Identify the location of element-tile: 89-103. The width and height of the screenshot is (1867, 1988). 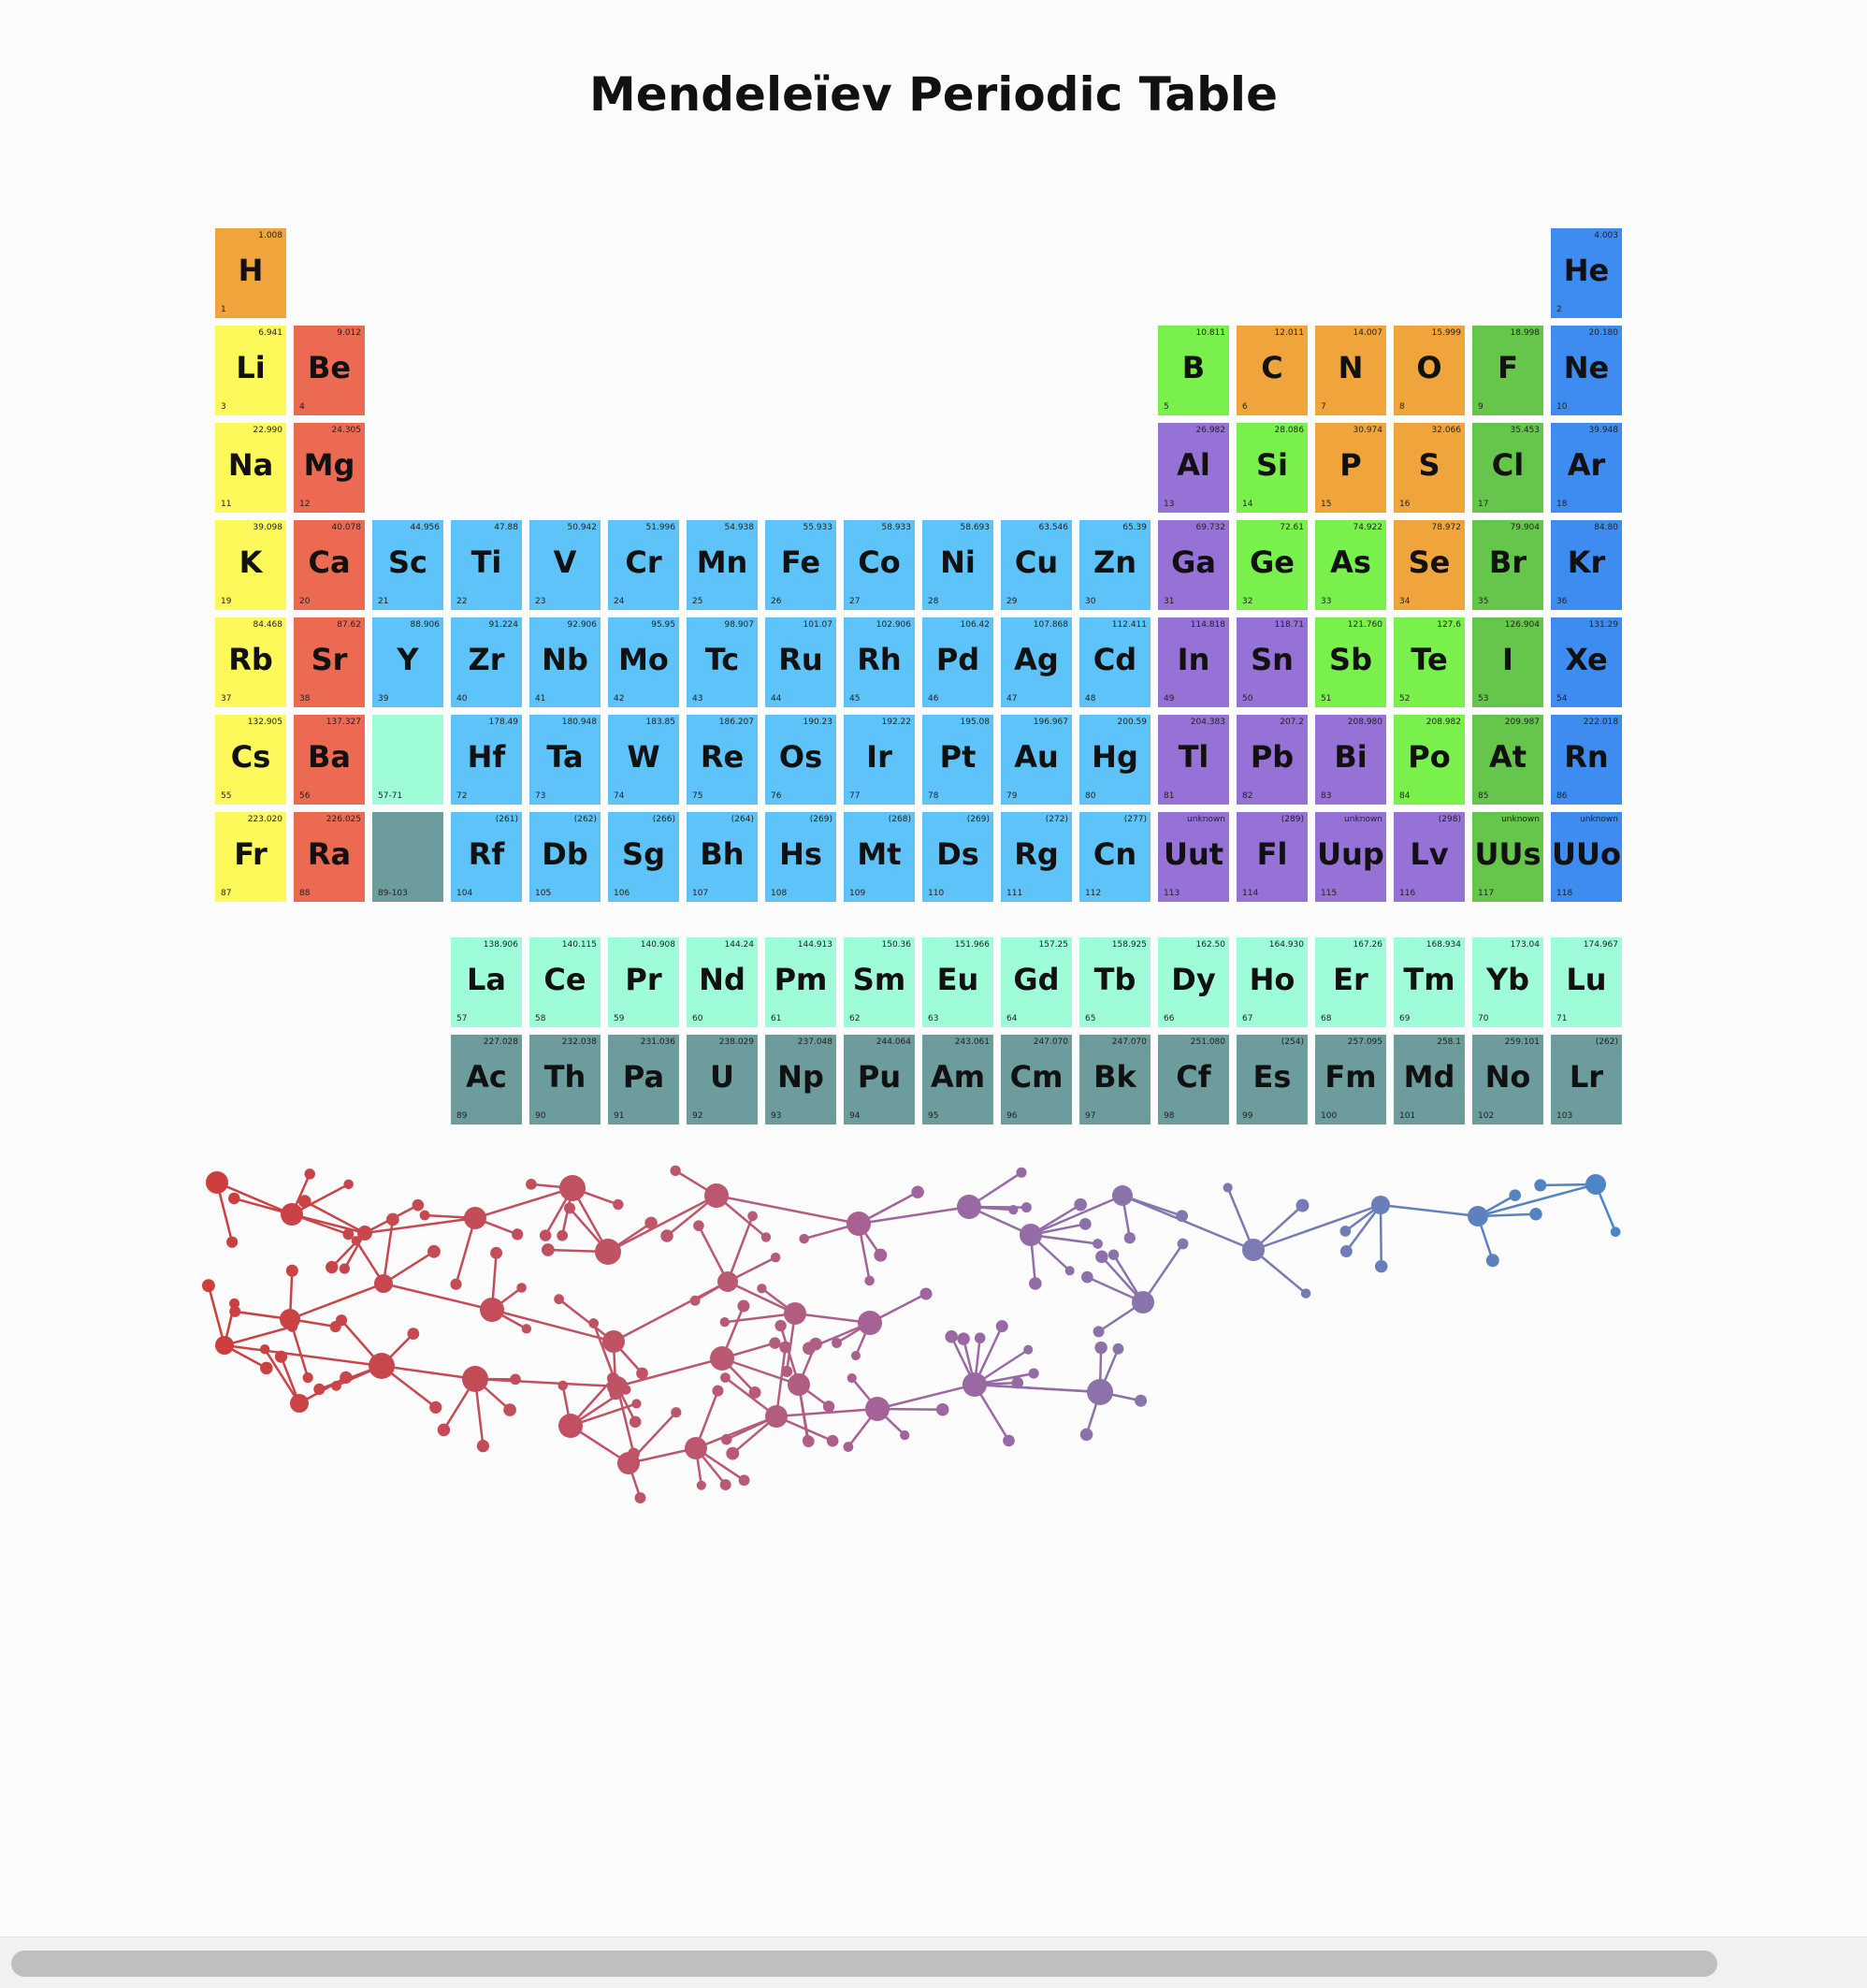
(407, 857).